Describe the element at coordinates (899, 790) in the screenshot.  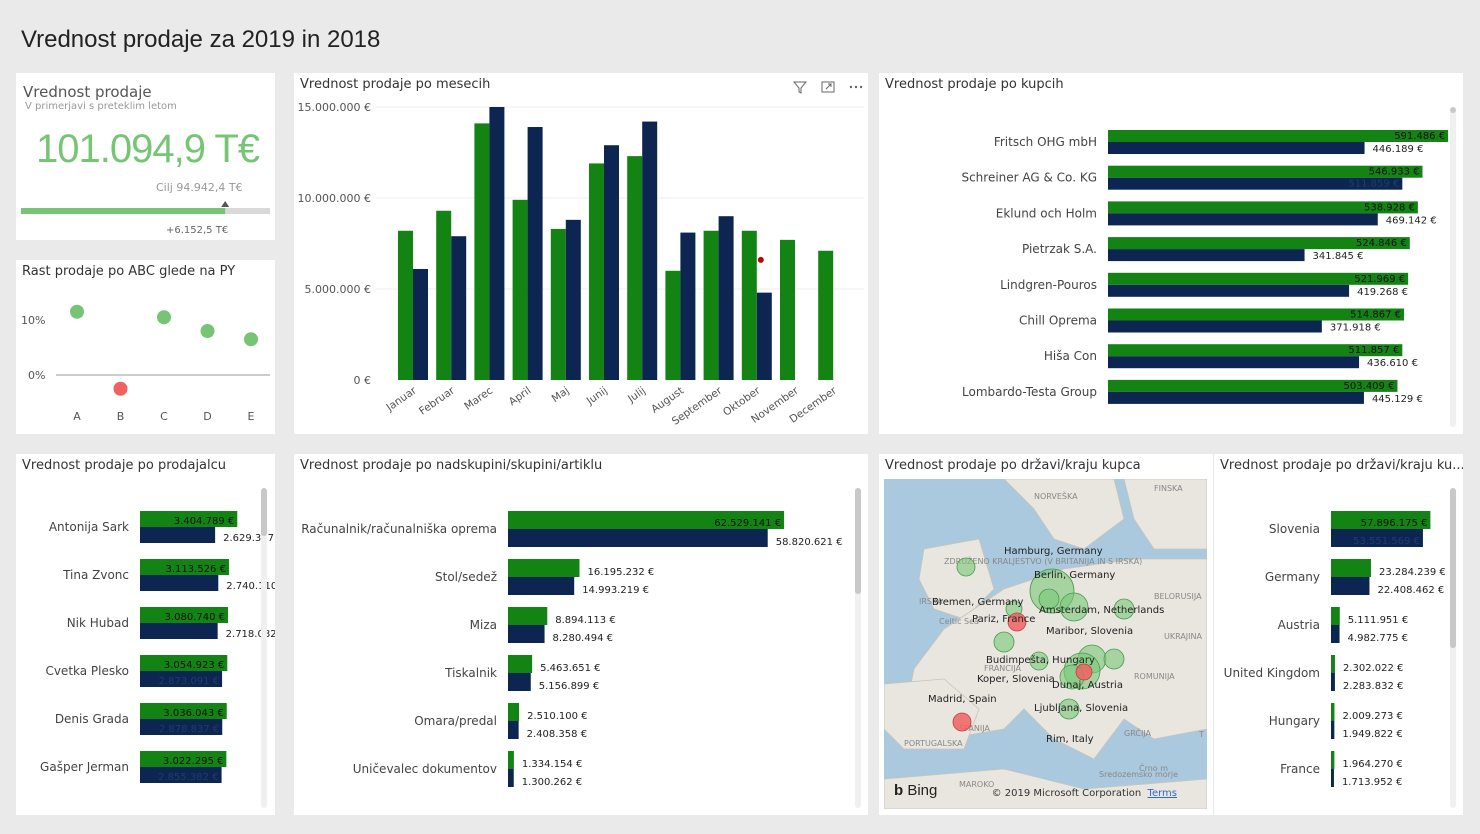
I see `bing-icon: b` at that location.